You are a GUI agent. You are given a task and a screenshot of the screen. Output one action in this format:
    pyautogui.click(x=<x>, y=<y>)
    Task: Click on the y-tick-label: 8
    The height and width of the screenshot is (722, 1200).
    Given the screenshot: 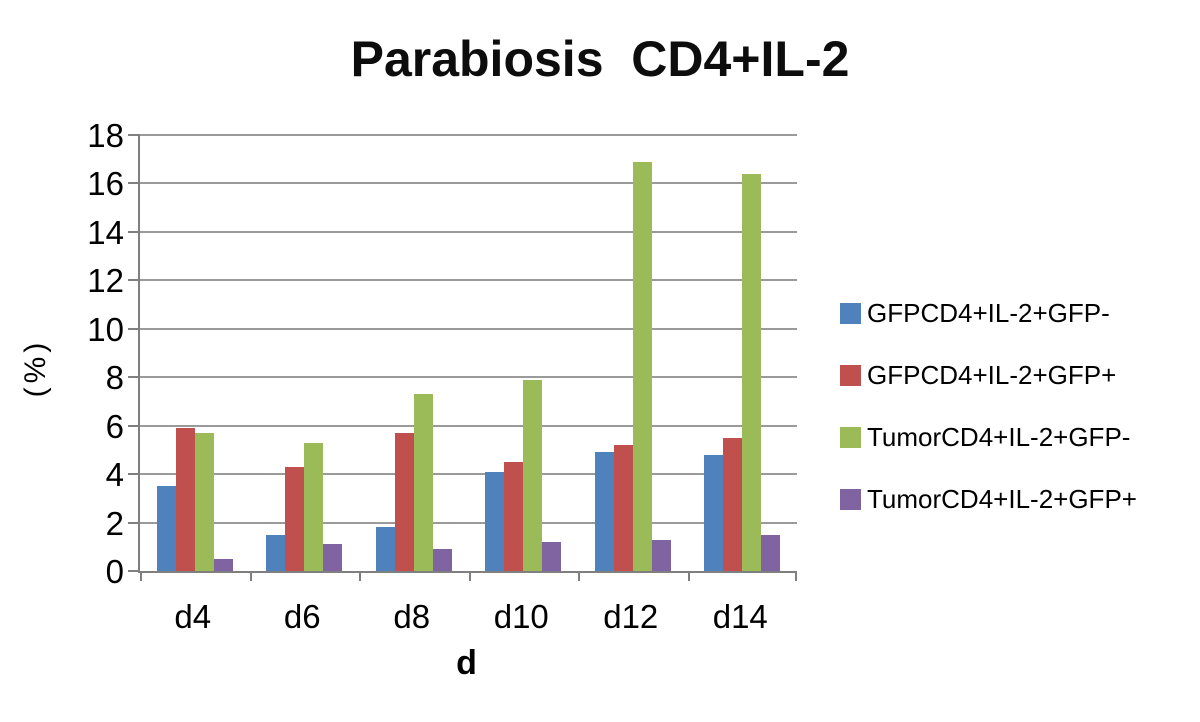 What is the action you would take?
    pyautogui.click(x=114, y=378)
    